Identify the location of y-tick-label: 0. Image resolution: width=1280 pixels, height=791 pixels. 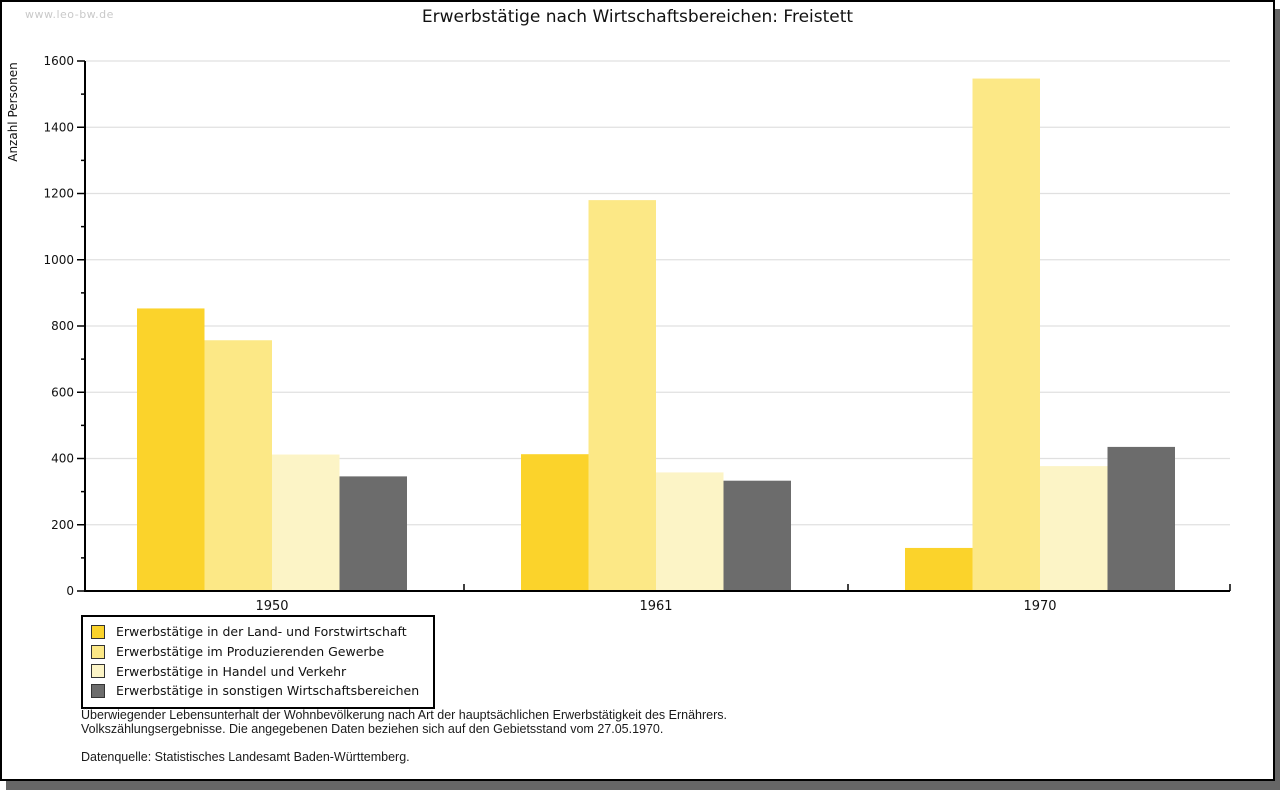
(70, 591).